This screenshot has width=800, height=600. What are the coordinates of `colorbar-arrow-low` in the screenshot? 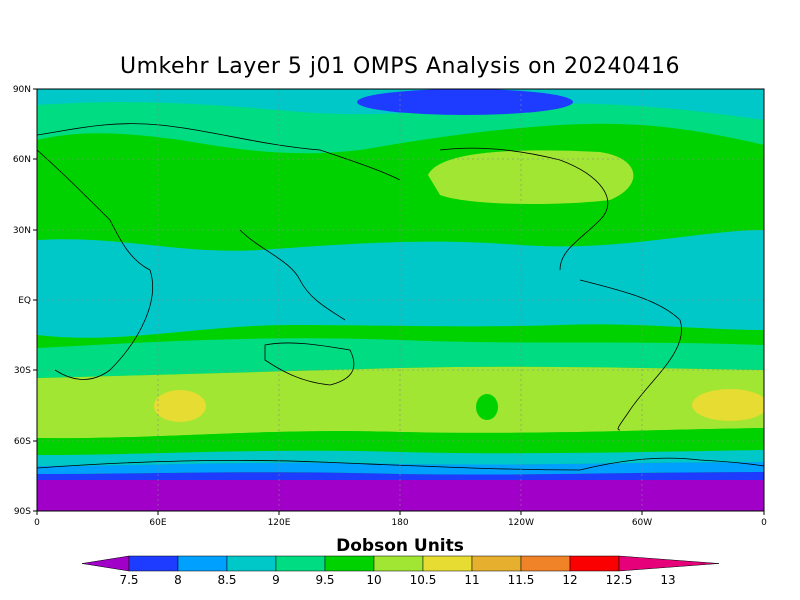 It's located at (105, 563).